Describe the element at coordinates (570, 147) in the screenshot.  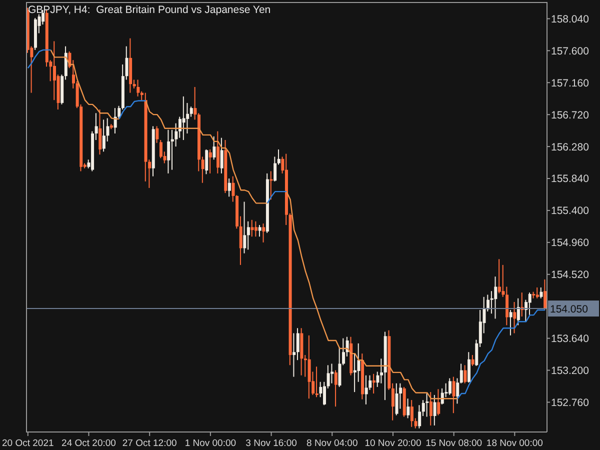
I see `y-tick-label: 156.280` at that location.